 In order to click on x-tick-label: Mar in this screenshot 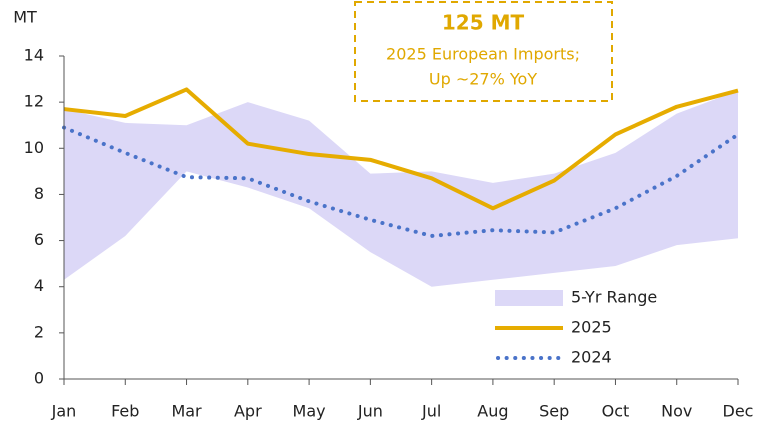, I will do `click(186, 411)`.